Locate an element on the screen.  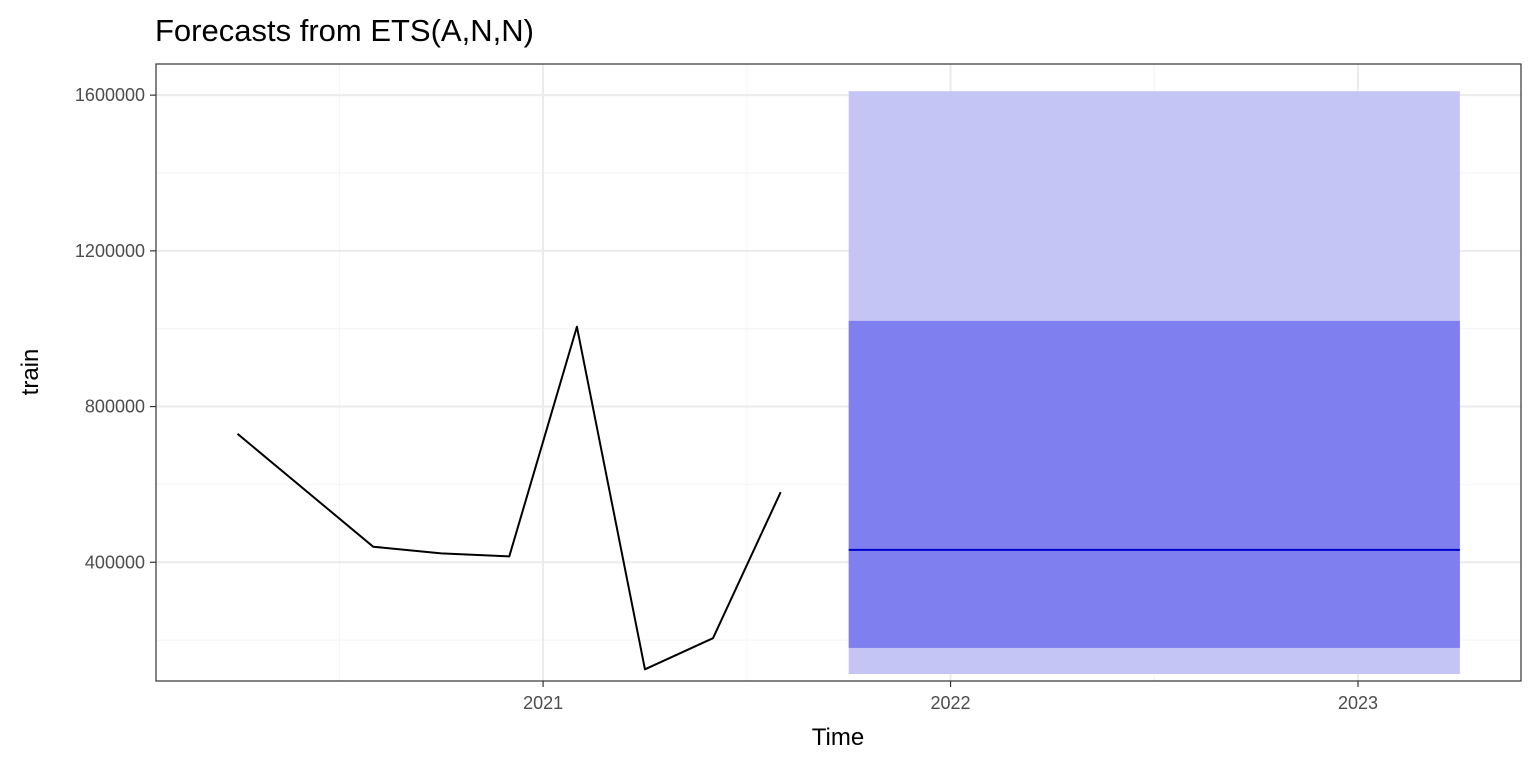
y-axis-title: train is located at coordinates (30, 372).